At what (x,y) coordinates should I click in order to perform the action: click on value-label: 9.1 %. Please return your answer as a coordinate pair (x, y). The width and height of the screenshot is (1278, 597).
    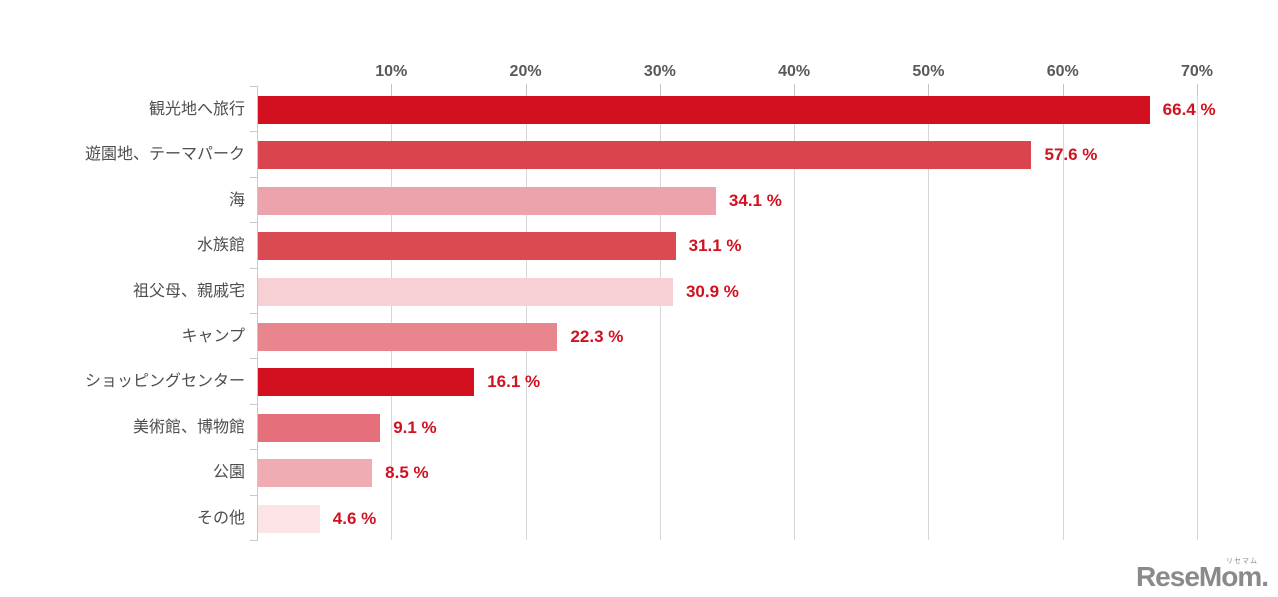
    Looking at the image, I should click on (415, 427).